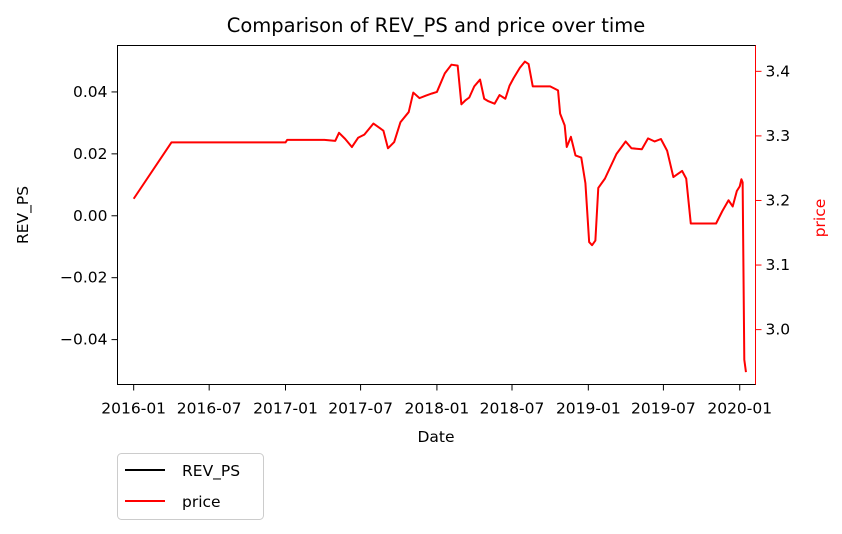  What do you see at coordinates (778, 330) in the screenshot?
I see `y-right-tick-label: 3.0` at bounding box center [778, 330].